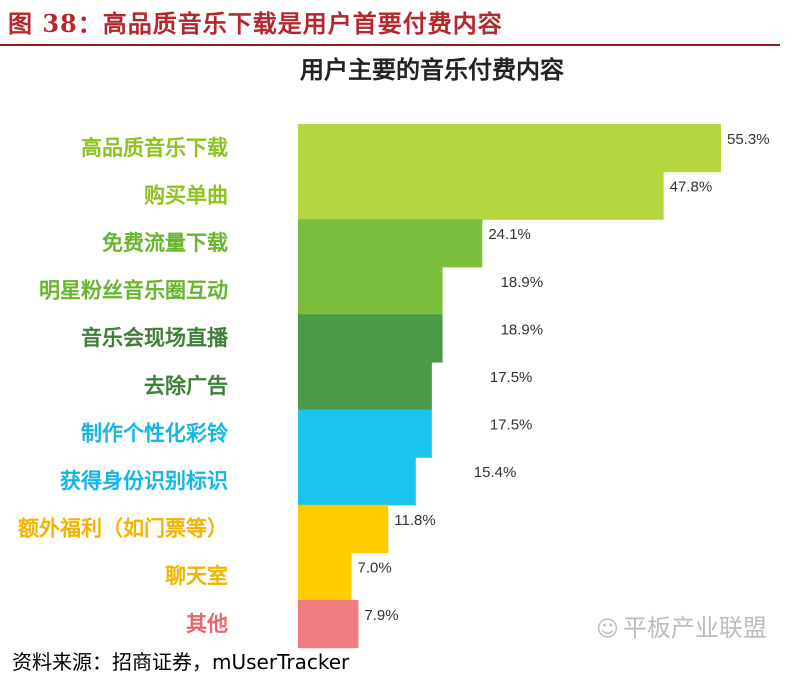 This screenshot has height=675, width=809. What do you see at coordinates (123, 529) in the screenshot?
I see `category-label: 额外福利（如门票等）` at bounding box center [123, 529].